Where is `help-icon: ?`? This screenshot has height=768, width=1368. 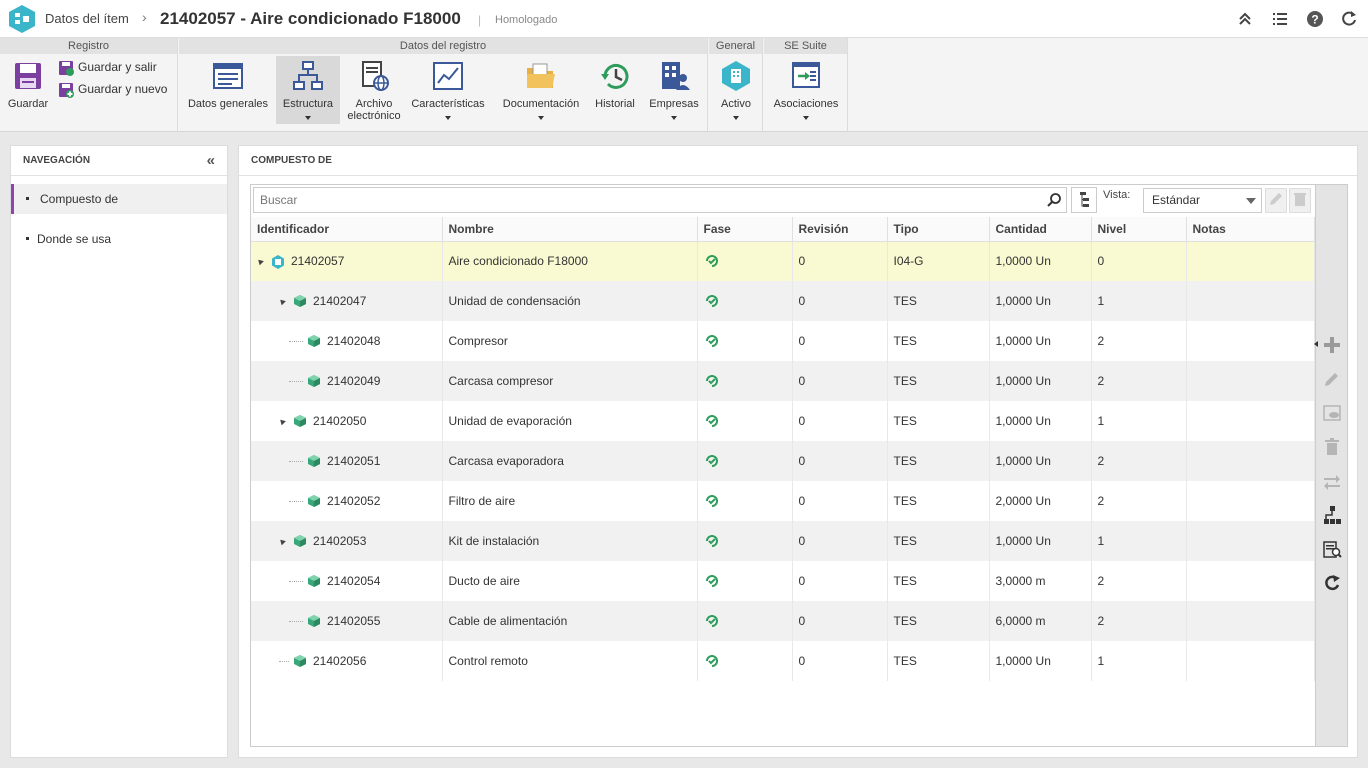
help-icon: ? is located at coordinates (1315, 19).